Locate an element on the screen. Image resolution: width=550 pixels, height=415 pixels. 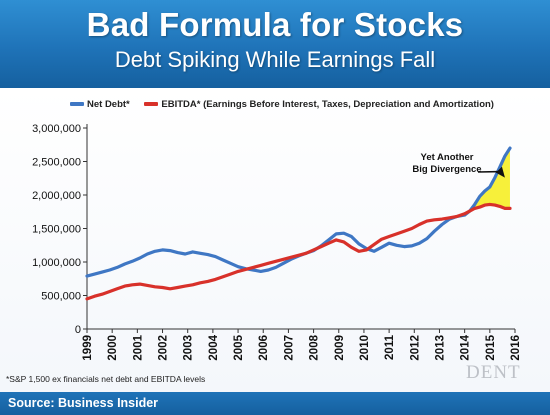
x-tick-label: 2007 is located at coordinates (289, 348).